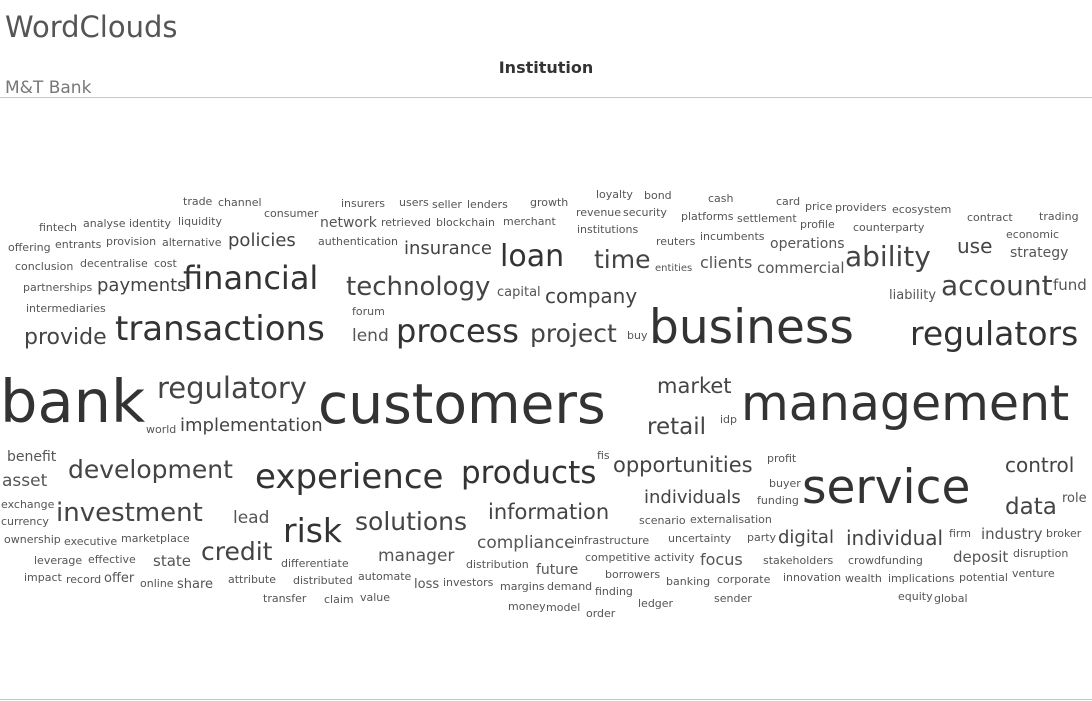 The image size is (1092, 701). I want to click on word-money: money, so click(527, 606).